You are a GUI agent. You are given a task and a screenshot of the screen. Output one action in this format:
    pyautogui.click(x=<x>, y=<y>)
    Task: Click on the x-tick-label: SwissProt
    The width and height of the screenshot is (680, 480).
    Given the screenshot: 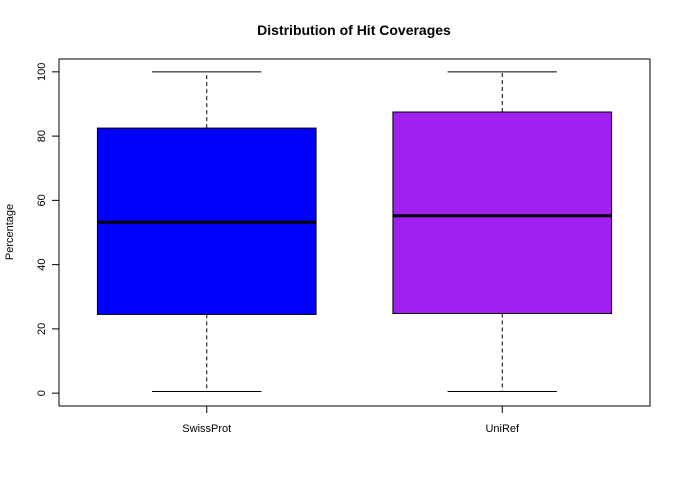 What is the action you would take?
    pyautogui.click(x=206, y=429)
    